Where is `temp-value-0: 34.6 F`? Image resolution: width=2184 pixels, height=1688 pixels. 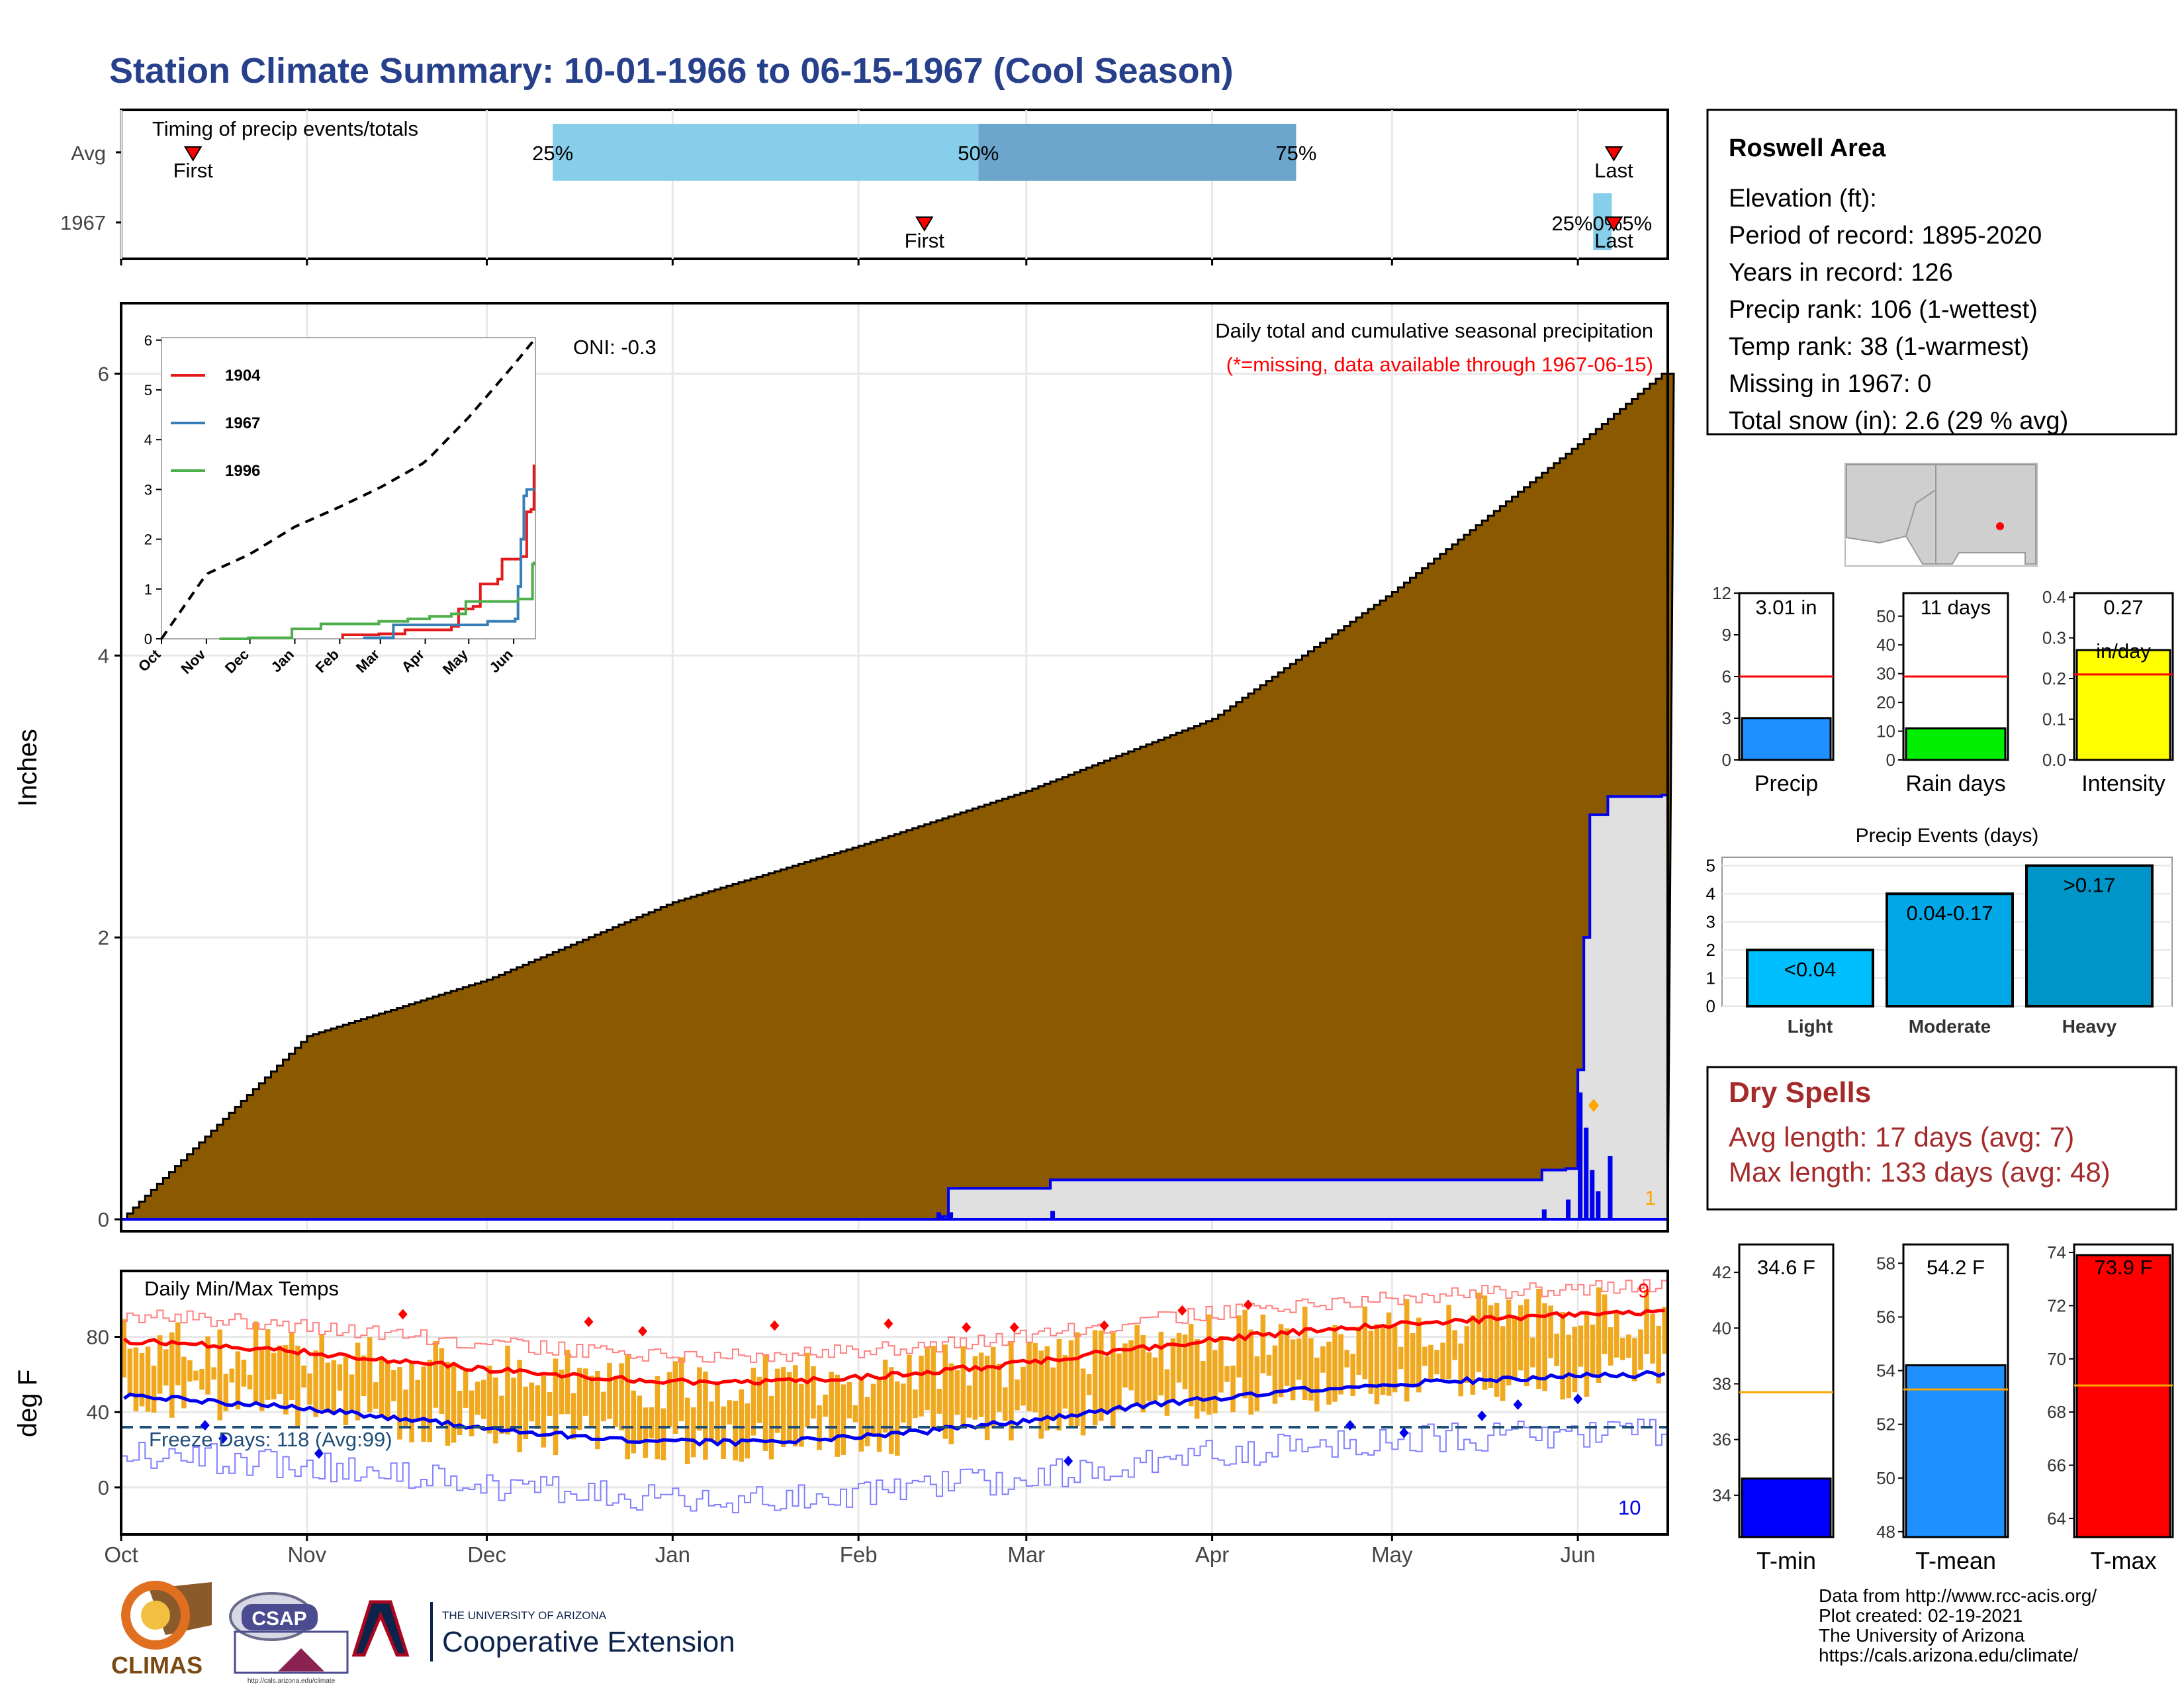 temp-value-0: 34.6 F is located at coordinates (1786, 1267).